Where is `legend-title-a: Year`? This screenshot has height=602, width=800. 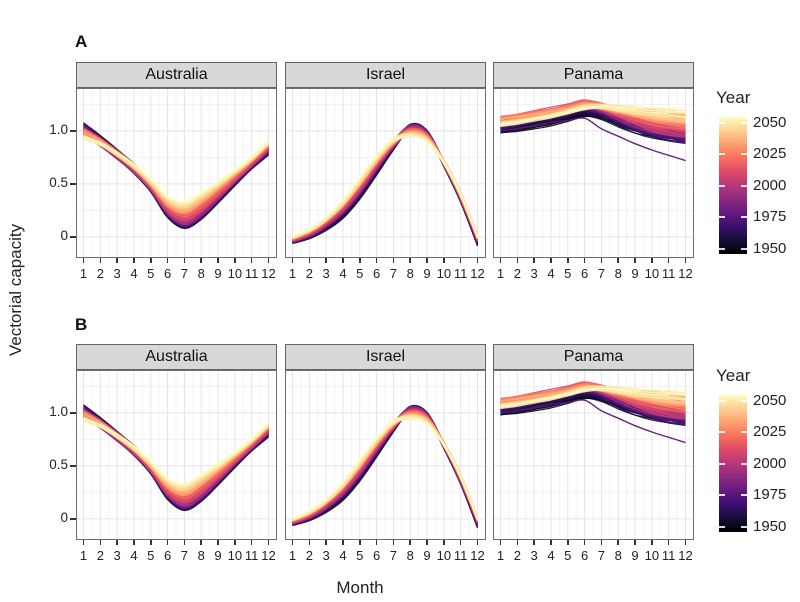 legend-title-a: Year is located at coordinates (733, 97).